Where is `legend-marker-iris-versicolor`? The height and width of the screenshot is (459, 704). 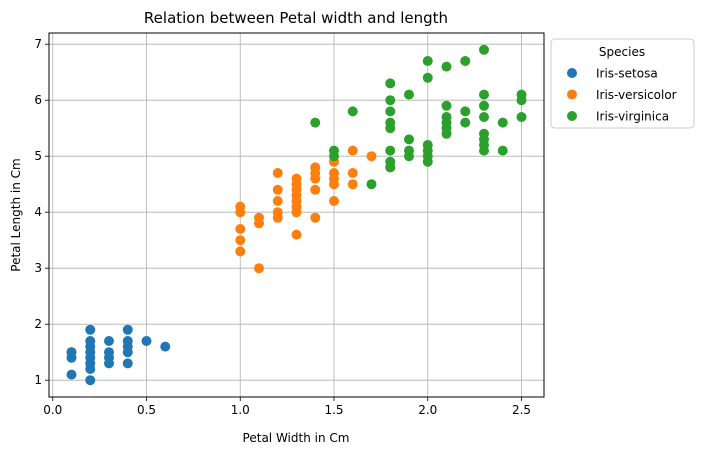 legend-marker-iris-versicolor is located at coordinates (572, 94).